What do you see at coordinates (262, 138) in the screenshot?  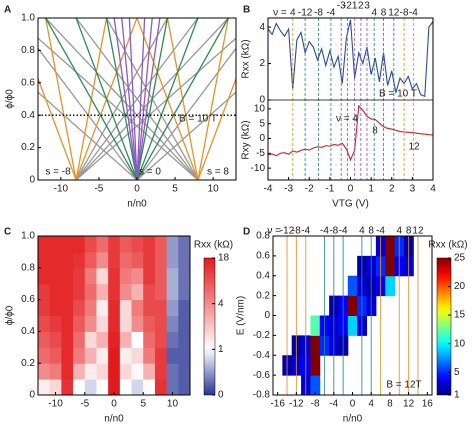 I see `y2-tick-label: 0` at bounding box center [262, 138].